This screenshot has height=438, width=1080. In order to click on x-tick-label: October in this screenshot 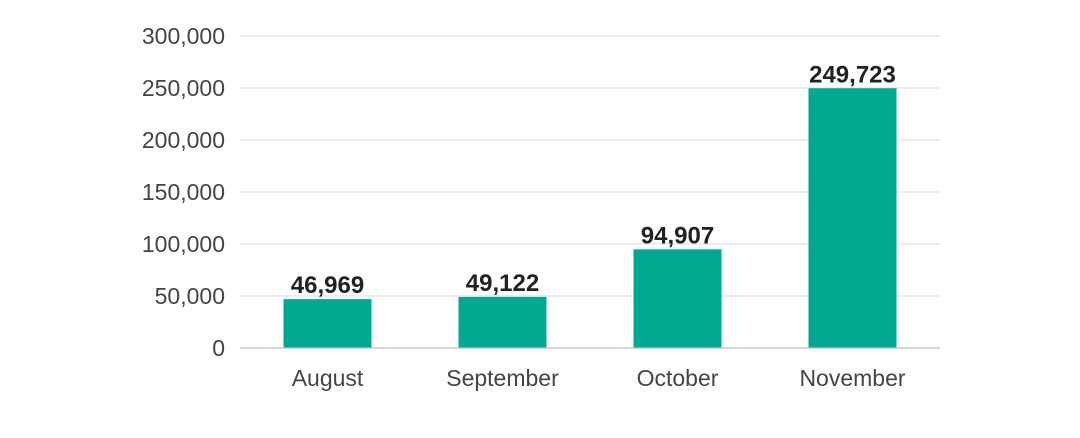, I will do `click(678, 378)`.